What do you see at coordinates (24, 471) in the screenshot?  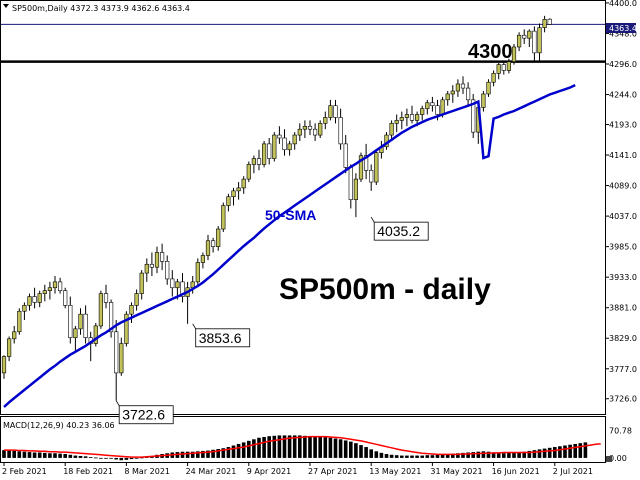 I see `x-tick-label: 2 Feb 2021` at bounding box center [24, 471].